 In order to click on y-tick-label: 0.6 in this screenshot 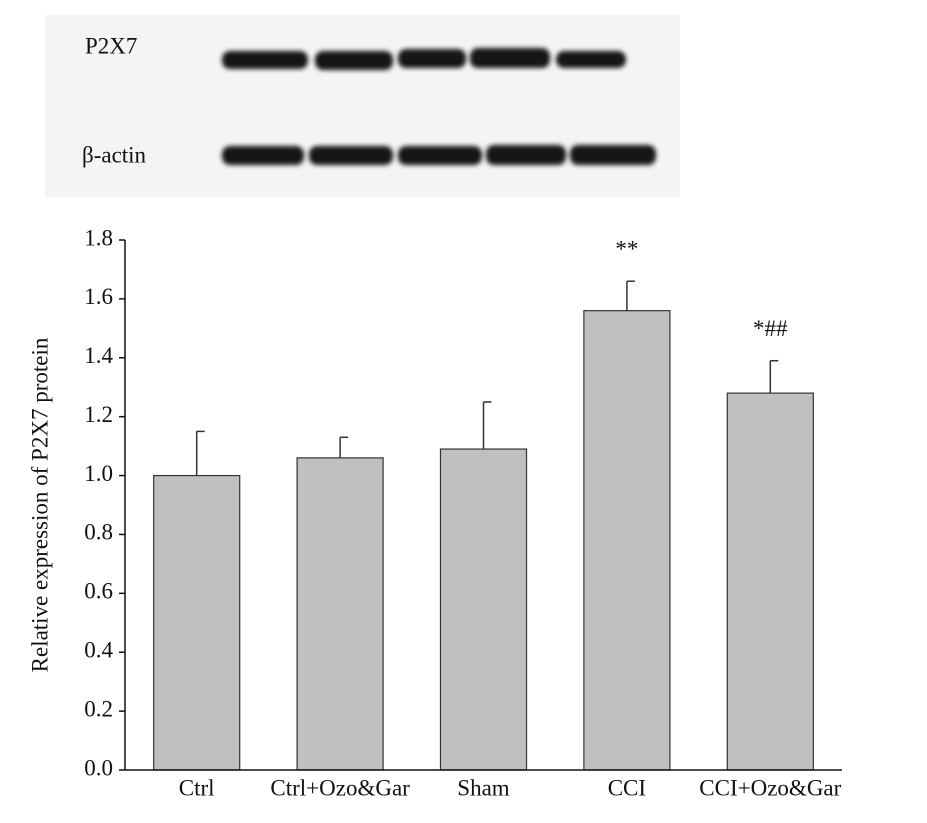, I will do `click(98, 591)`.